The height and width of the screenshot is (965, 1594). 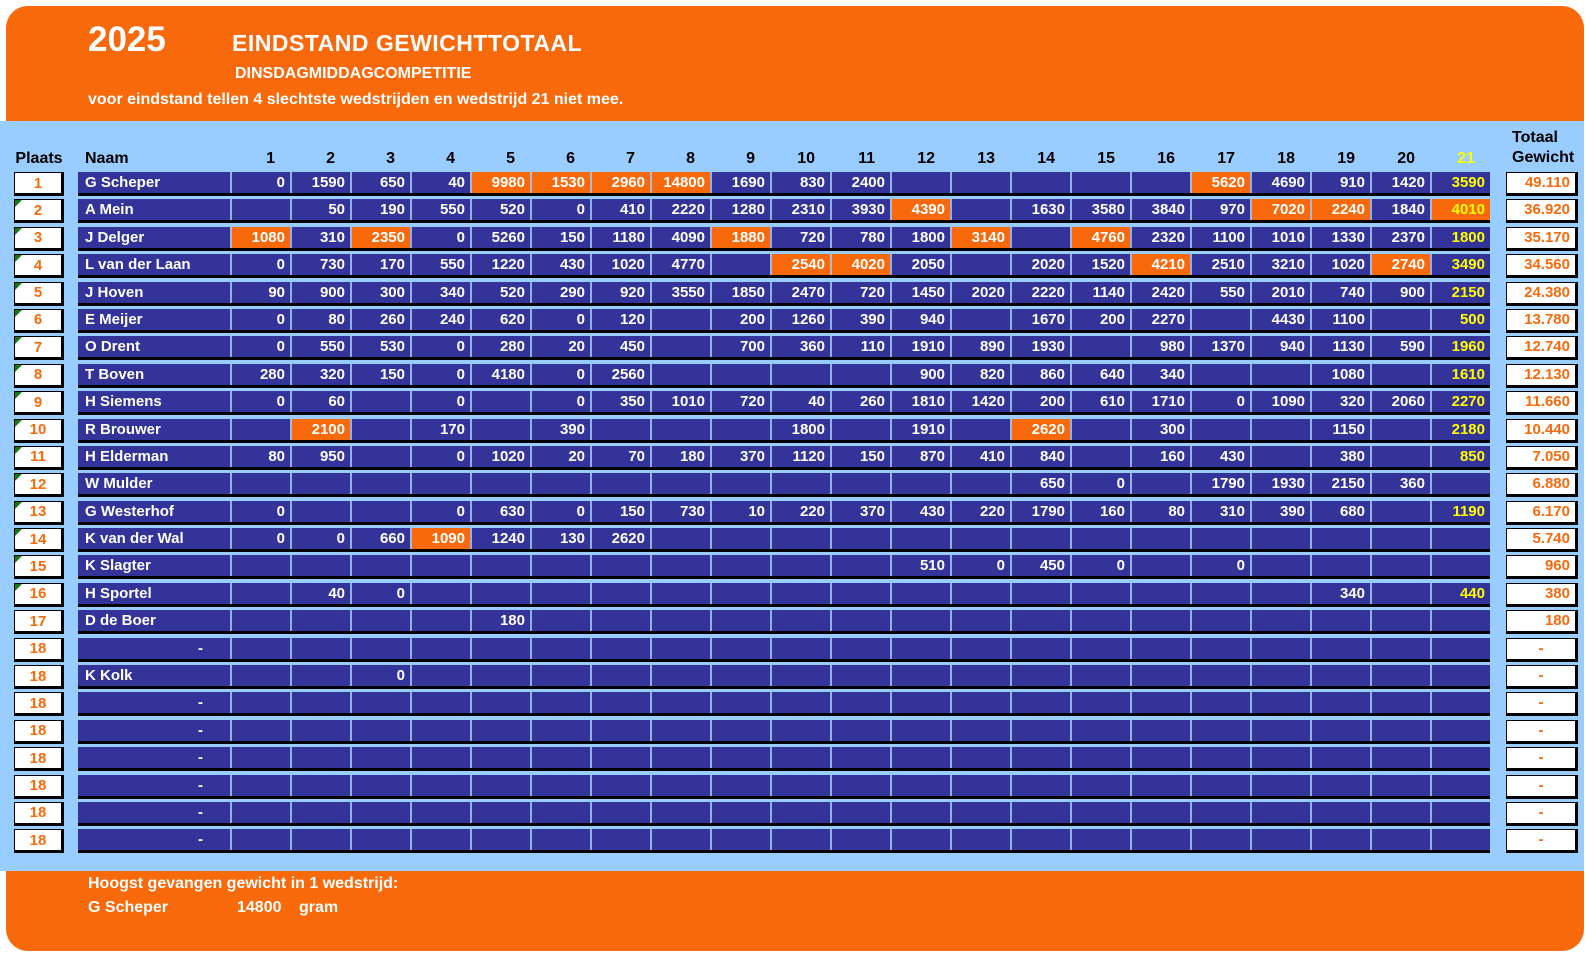 I want to click on name-cell: K Kolk, so click(x=109, y=676).